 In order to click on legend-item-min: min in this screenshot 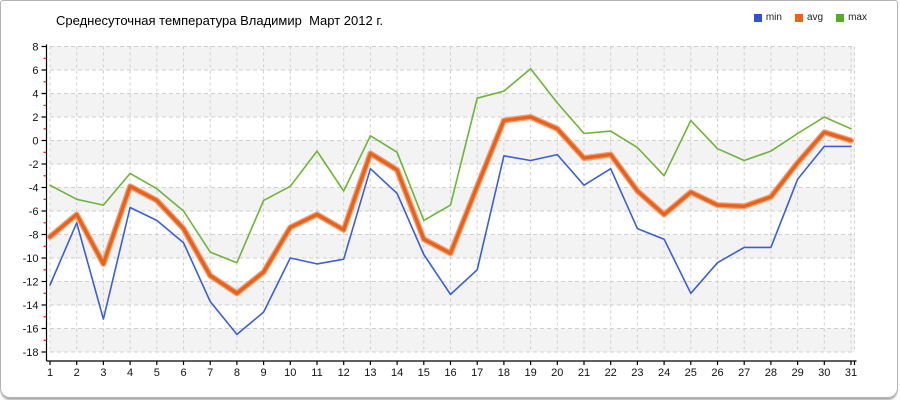, I will do `click(767, 17)`.